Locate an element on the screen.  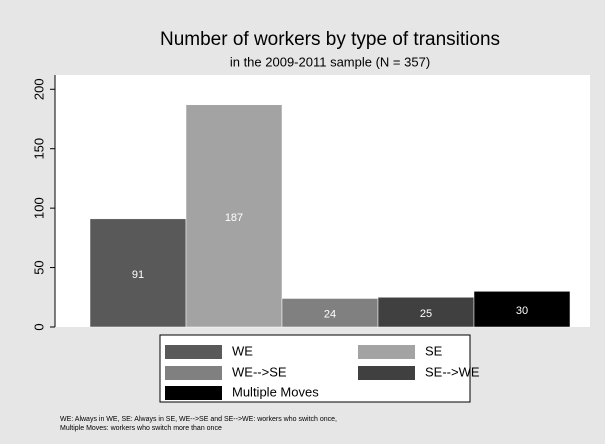
data-label: 25 is located at coordinates (426, 314).